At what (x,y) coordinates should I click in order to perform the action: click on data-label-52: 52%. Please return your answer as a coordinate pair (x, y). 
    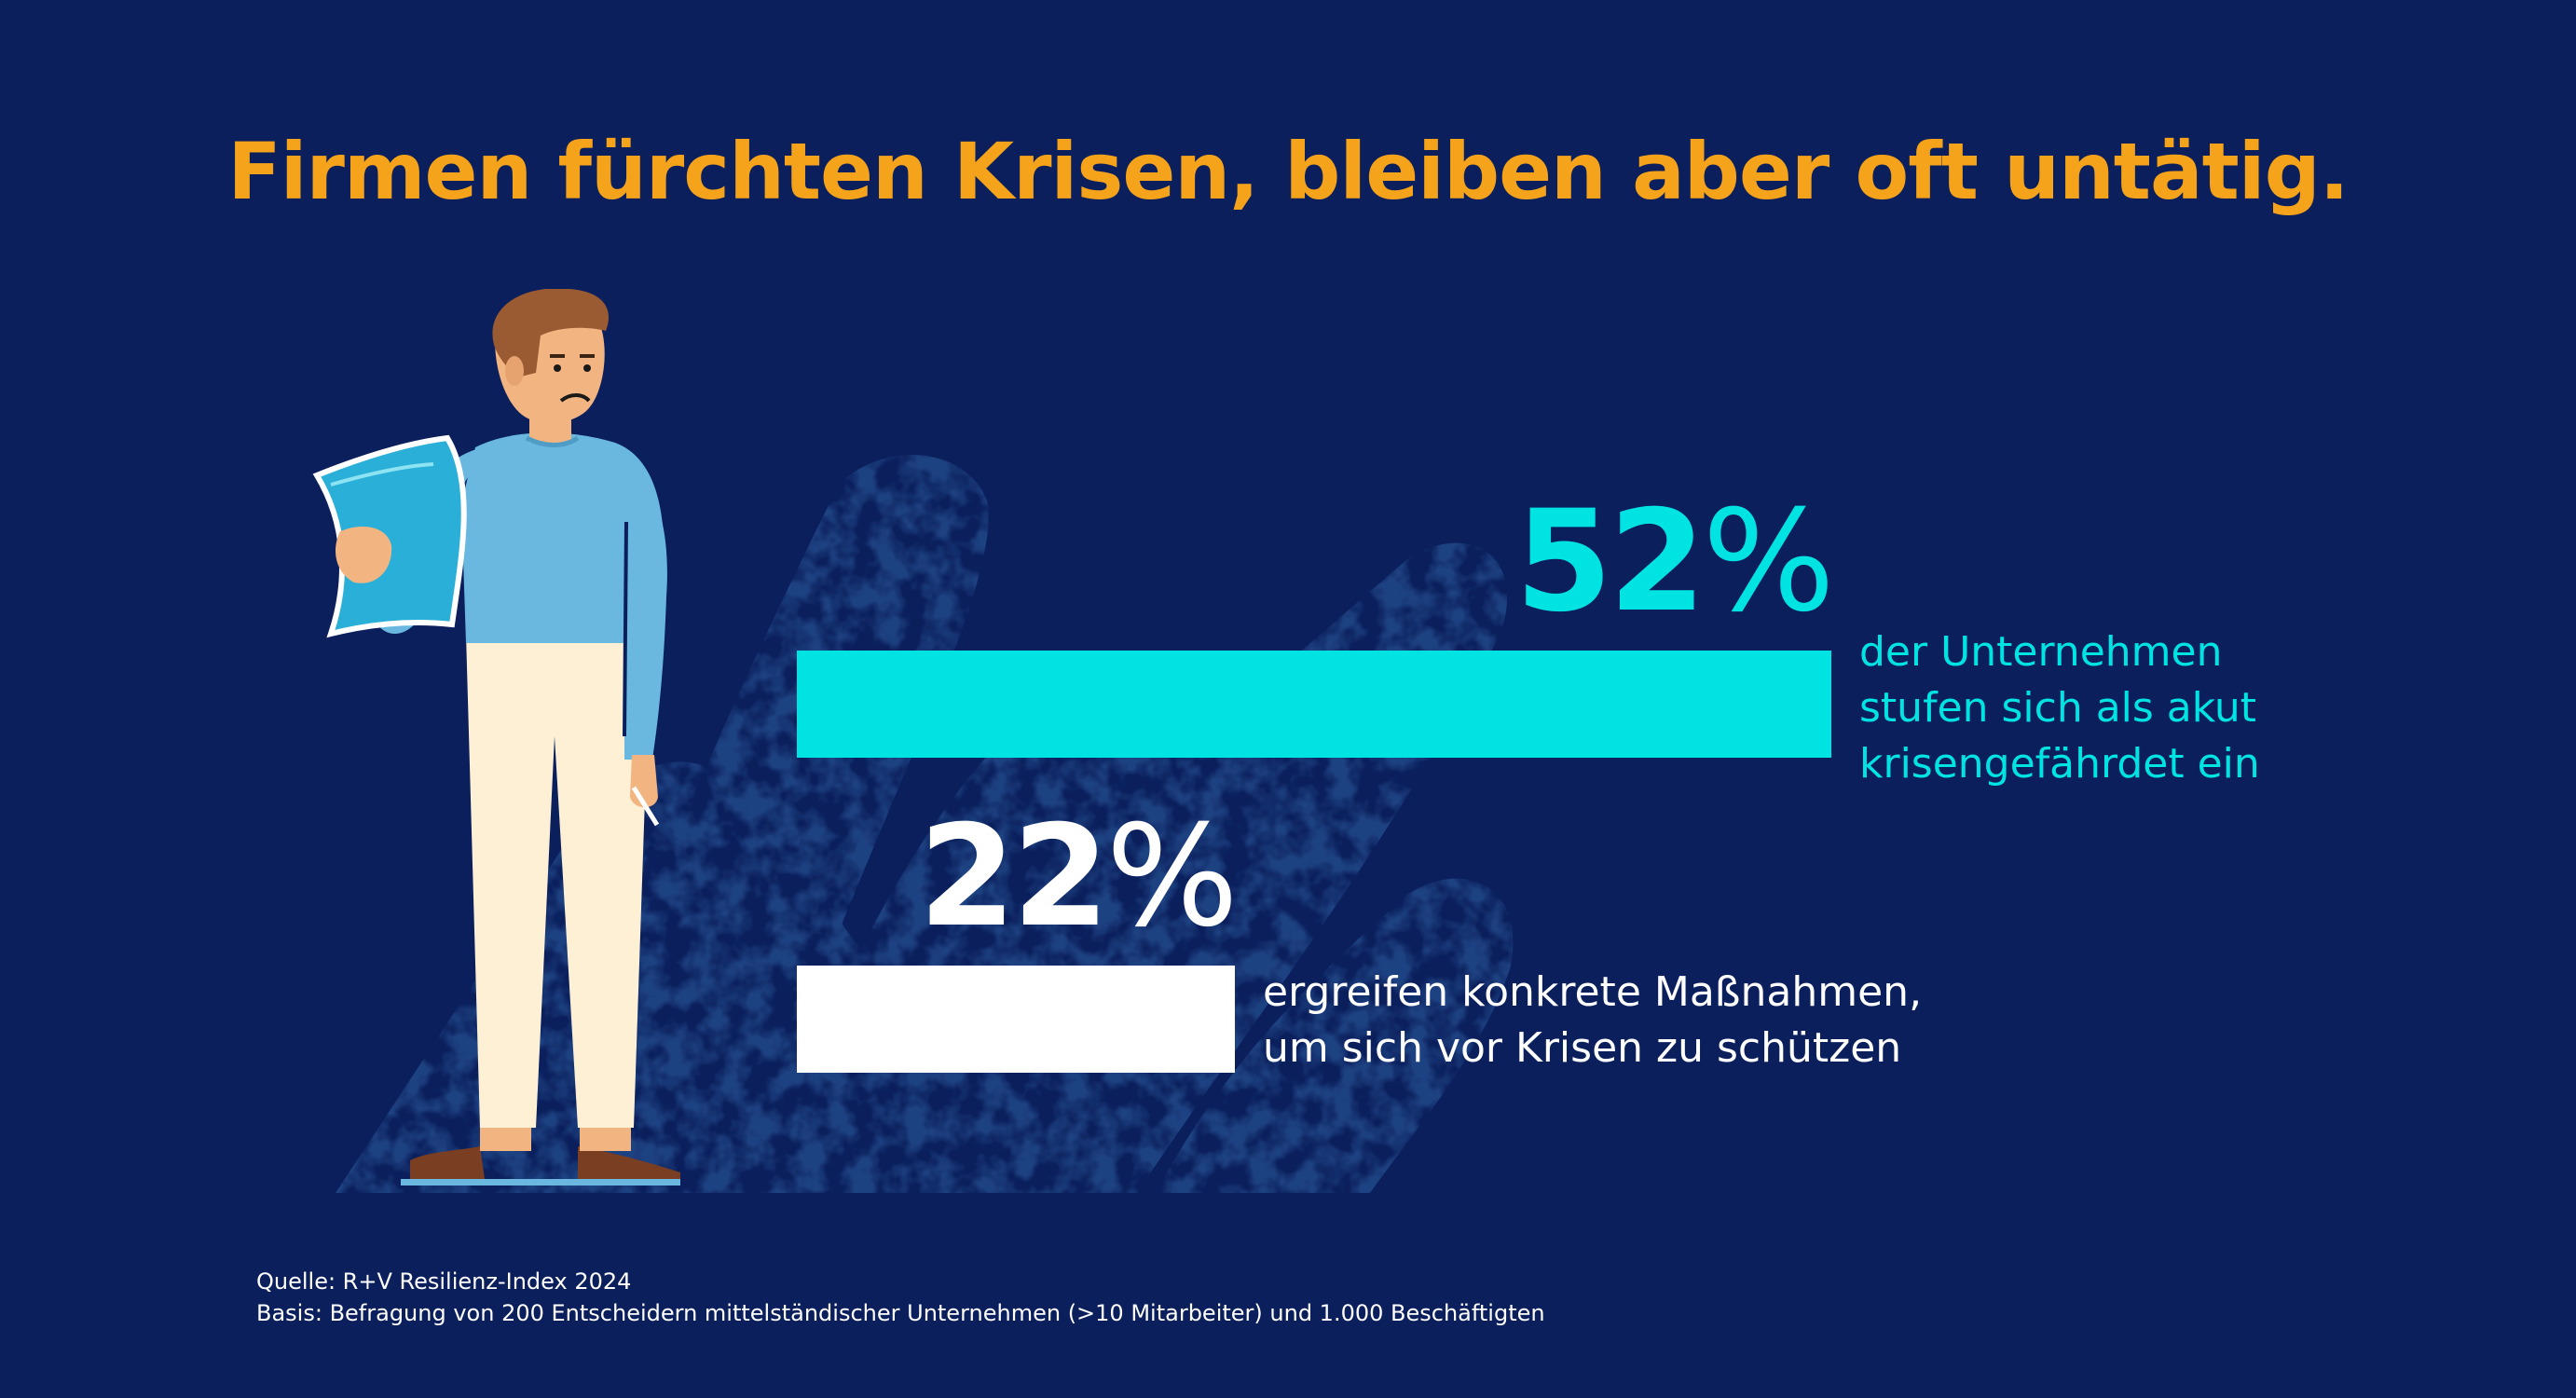
    Looking at the image, I should click on (1672, 562).